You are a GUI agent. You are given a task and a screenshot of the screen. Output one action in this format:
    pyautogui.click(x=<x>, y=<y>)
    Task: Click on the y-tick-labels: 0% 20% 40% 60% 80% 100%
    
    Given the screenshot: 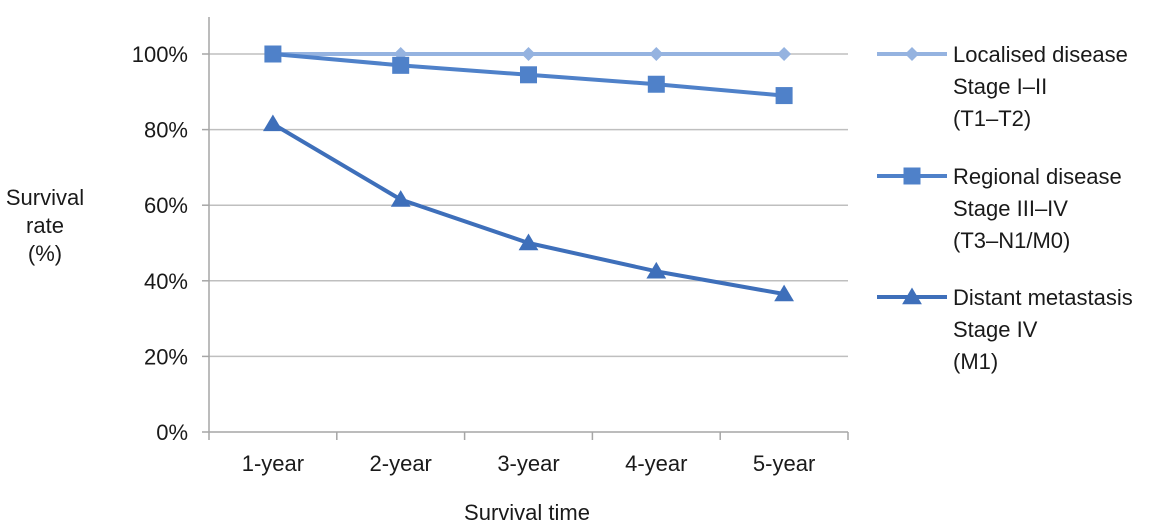 What is the action you would take?
    pyautogui.click(x=160, y=243)
    